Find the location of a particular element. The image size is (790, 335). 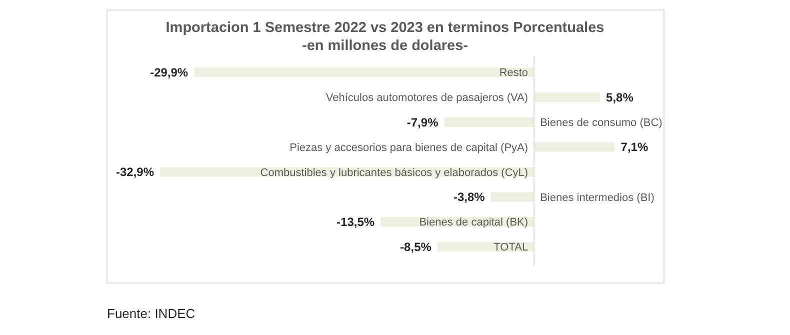

y-tick-label: TOTAL is located at coordinates (511, 248).